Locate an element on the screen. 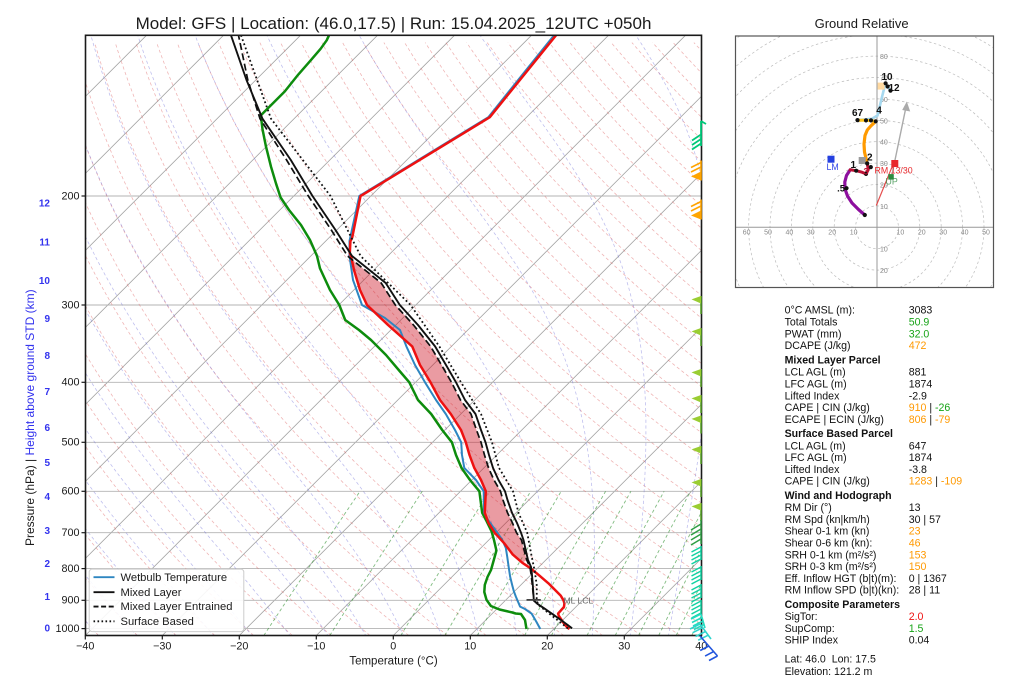 The image size is (1024, 699). svg-text: 1000 is located at coordinates (67, 629).